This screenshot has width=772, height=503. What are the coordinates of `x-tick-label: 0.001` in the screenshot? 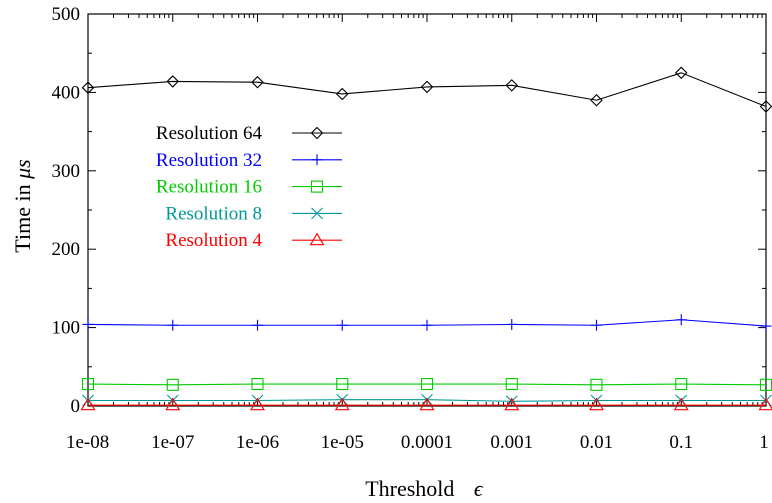 It's located at (511, 442).